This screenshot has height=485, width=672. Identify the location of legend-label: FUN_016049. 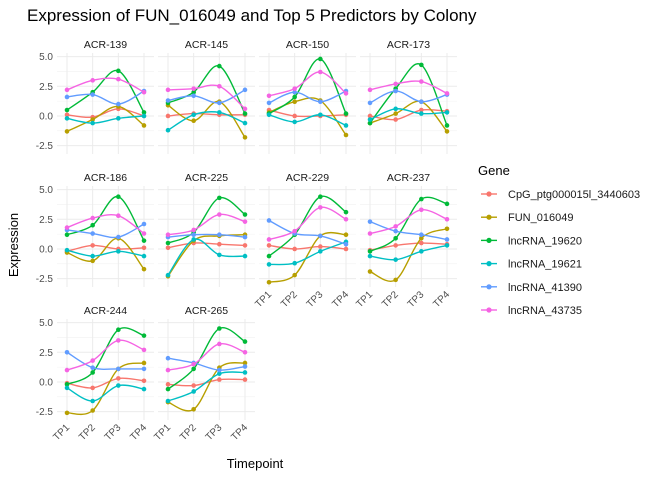
(540, 218).